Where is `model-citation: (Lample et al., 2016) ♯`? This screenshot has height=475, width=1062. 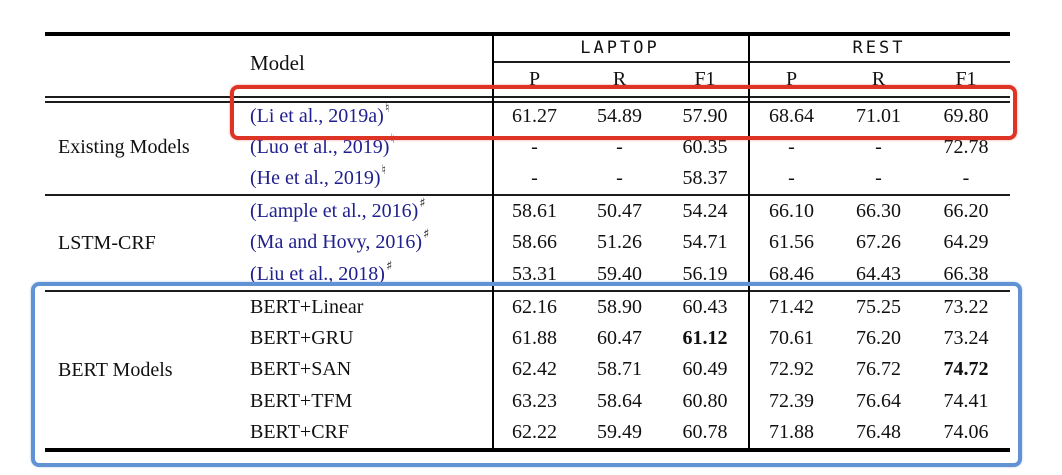 model-citation: (Lample et al., 2016) ♯ is located at coordinates (368, 211).